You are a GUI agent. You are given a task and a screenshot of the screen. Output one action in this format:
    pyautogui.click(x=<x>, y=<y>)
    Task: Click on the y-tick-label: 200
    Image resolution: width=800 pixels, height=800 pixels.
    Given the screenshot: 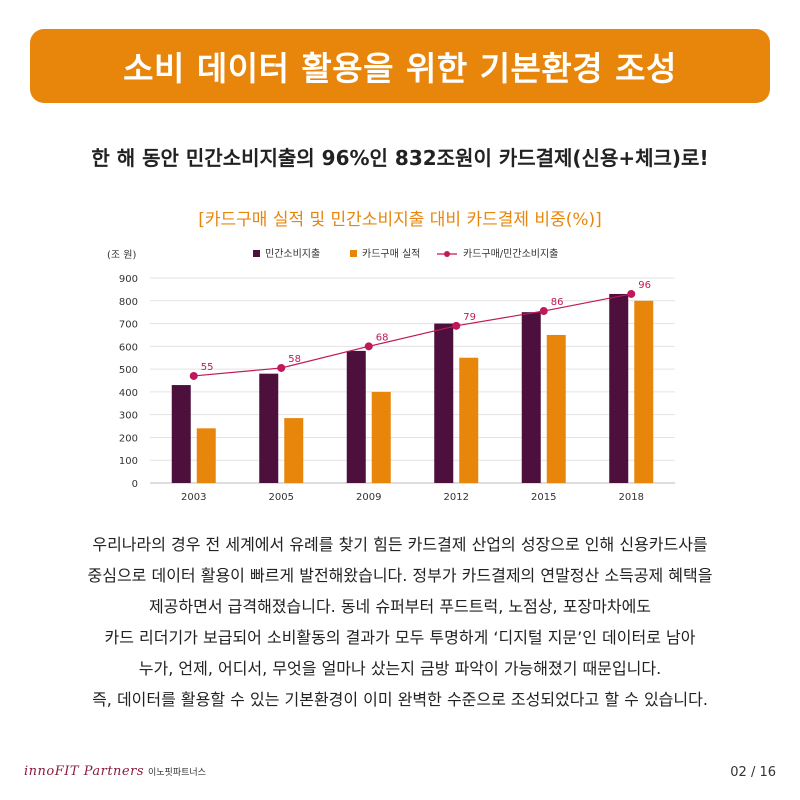 What is the action you would take?
    pyautogui.click(x=128, y=438)
    